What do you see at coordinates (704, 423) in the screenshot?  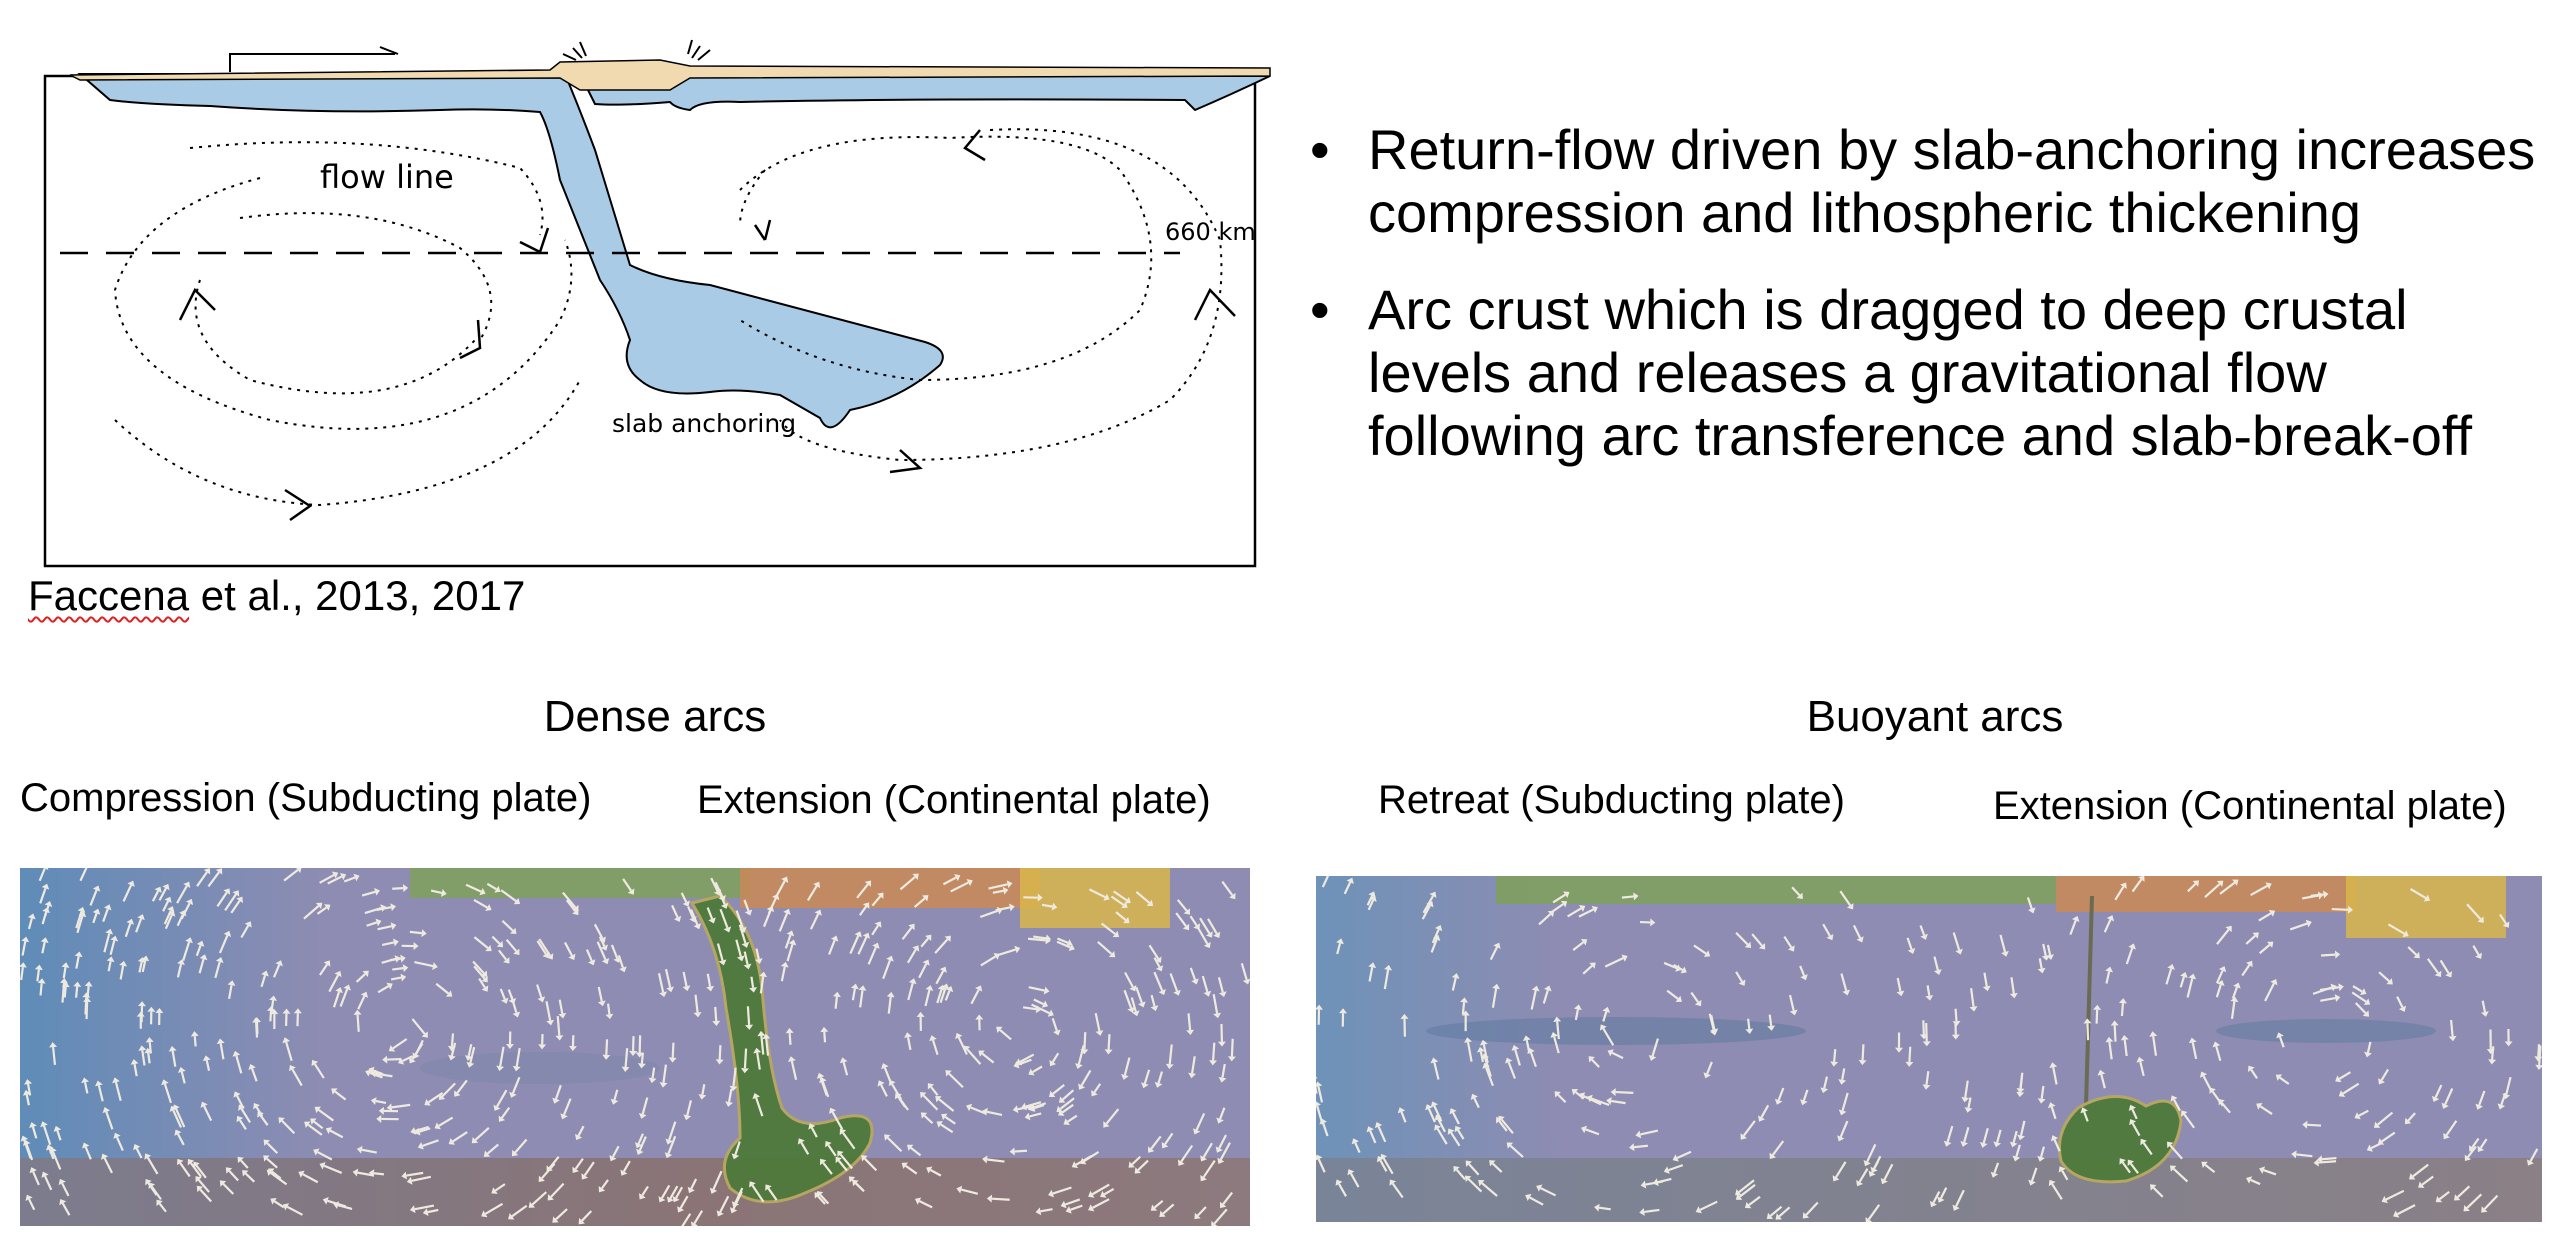 I see `label-slab-anchoring: slab anchoring` at bounding box center [704, 423].